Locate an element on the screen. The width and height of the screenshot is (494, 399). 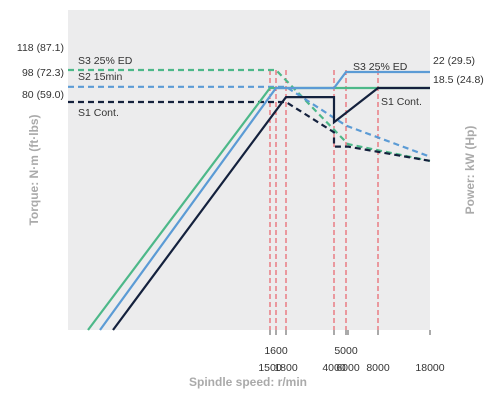
x-tick-label-18000: 18000 is located at coordinates (429, 368).